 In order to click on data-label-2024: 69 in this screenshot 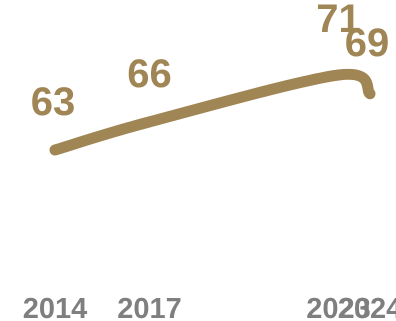, I will do `click(367, 43)`.